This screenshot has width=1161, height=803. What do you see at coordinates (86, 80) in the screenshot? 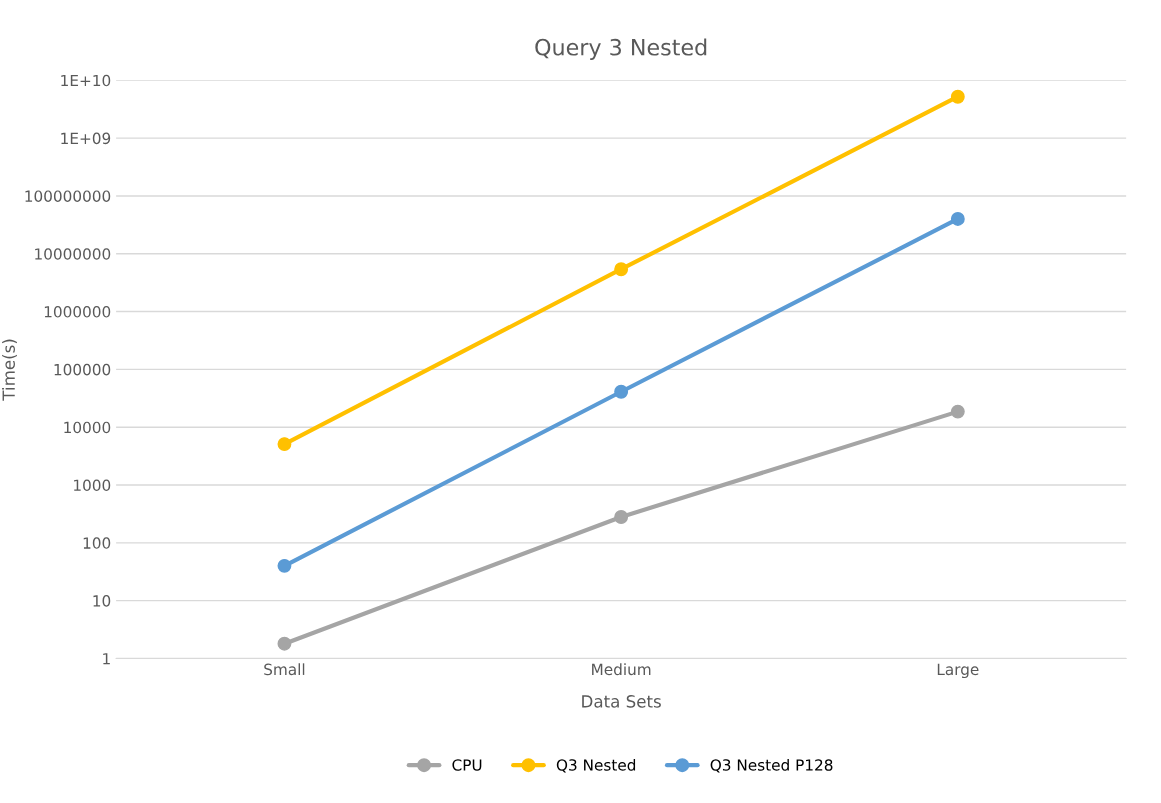
I see `y-tick-label: 1E+10` at bounding box center [86, 80].